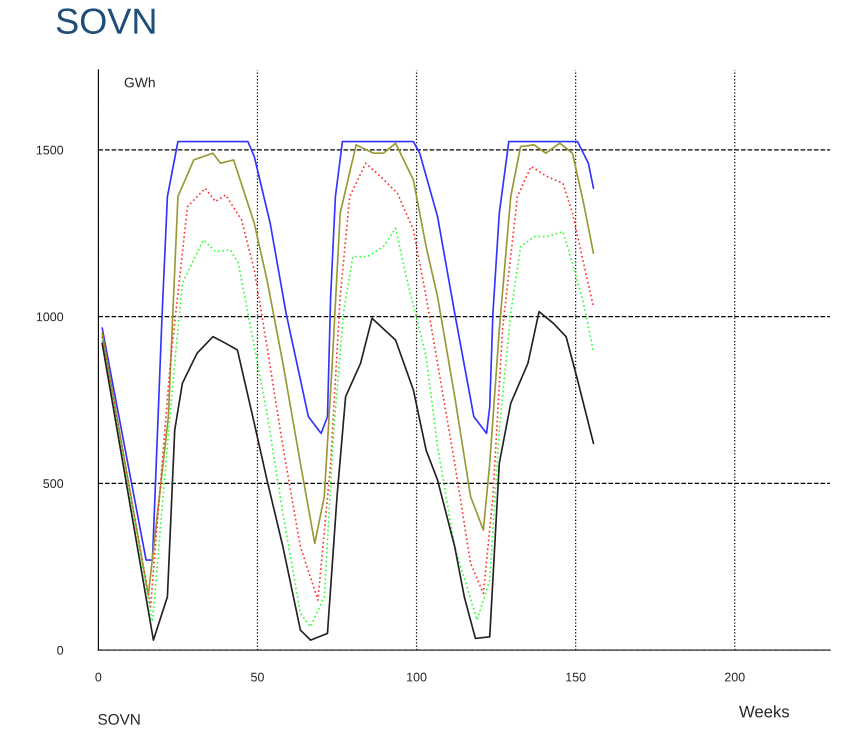 This screenshot has width=848, height=743. What do you see at coordinates (139, 82) in the screenshot?
I see `y-axis-title: GWh` at bounding box center [139, 82].